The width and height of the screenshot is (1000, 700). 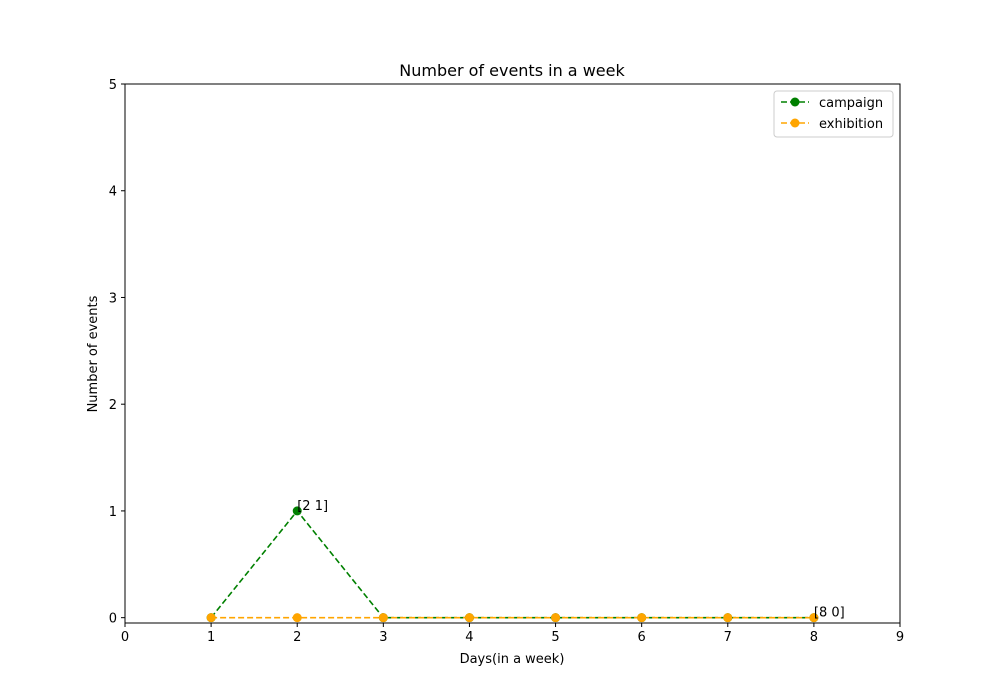 I want to click on x-tick-label: 0, so click(x=125, y=637).